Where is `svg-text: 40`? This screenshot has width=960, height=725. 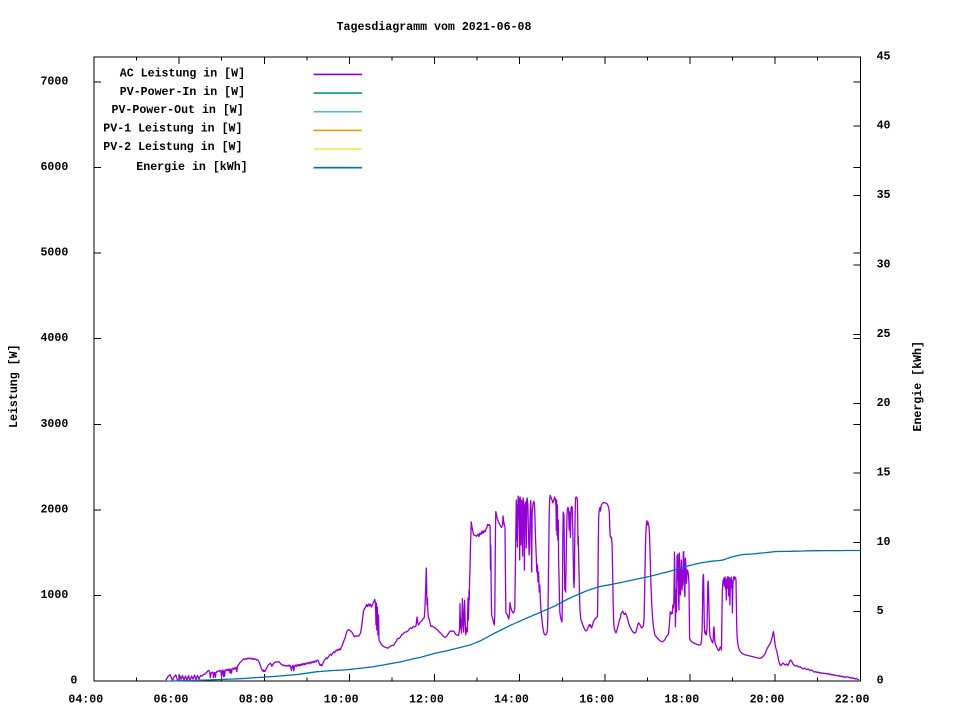 svg-text: 40 is located at coordinates (884, 126).